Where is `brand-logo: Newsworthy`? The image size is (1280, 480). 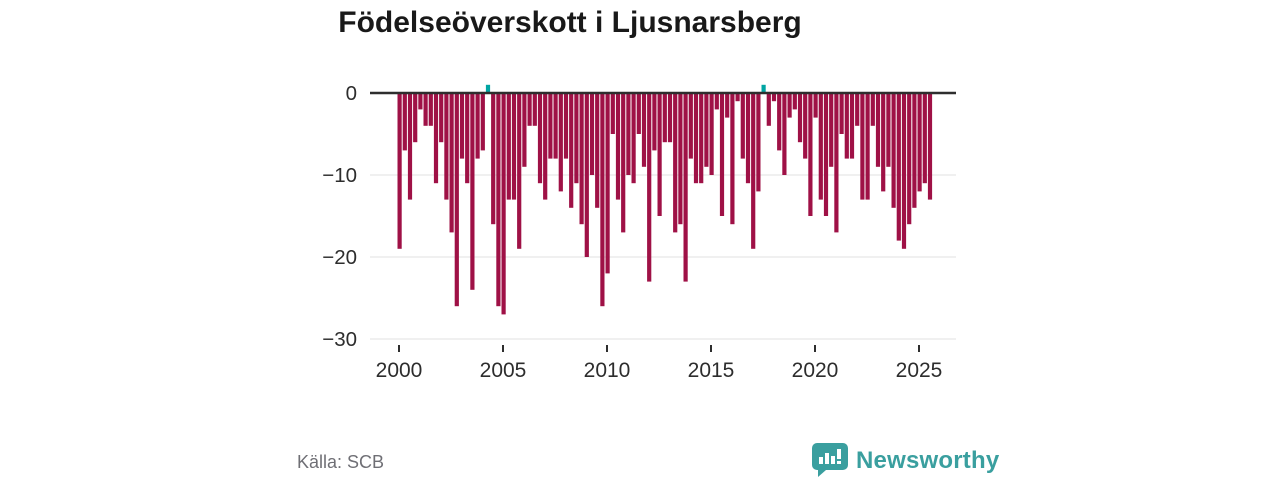
brand-logo: Newsworthy is located at coordinates (905, 460).